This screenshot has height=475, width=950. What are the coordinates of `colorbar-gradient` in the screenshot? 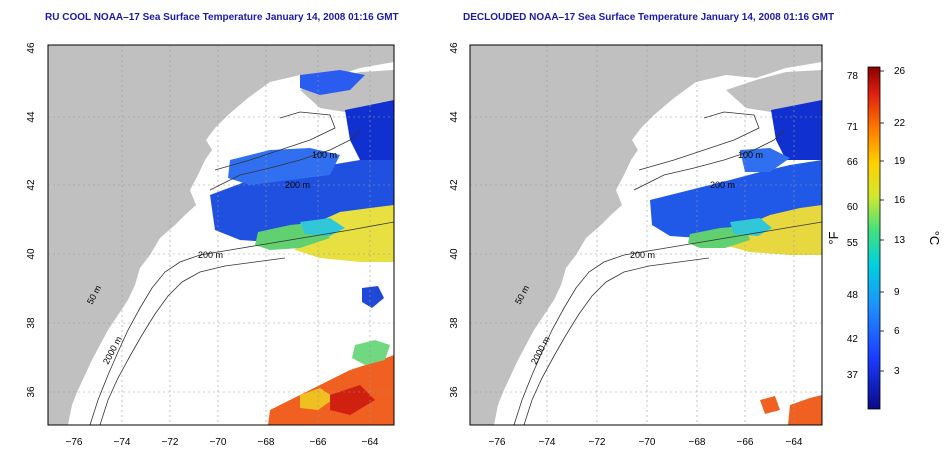 It's located at (874, 238).